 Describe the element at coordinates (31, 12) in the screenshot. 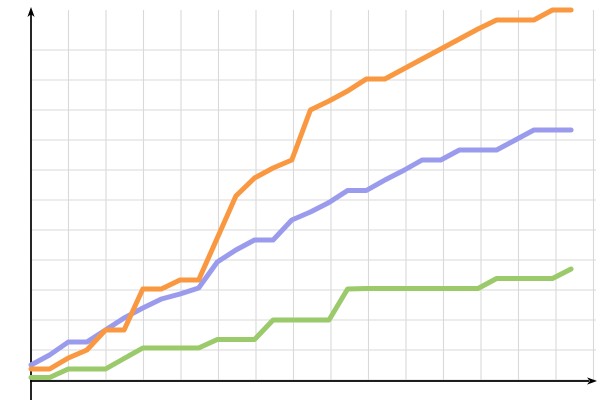

I see `y-axis-arrowhead` at that location.